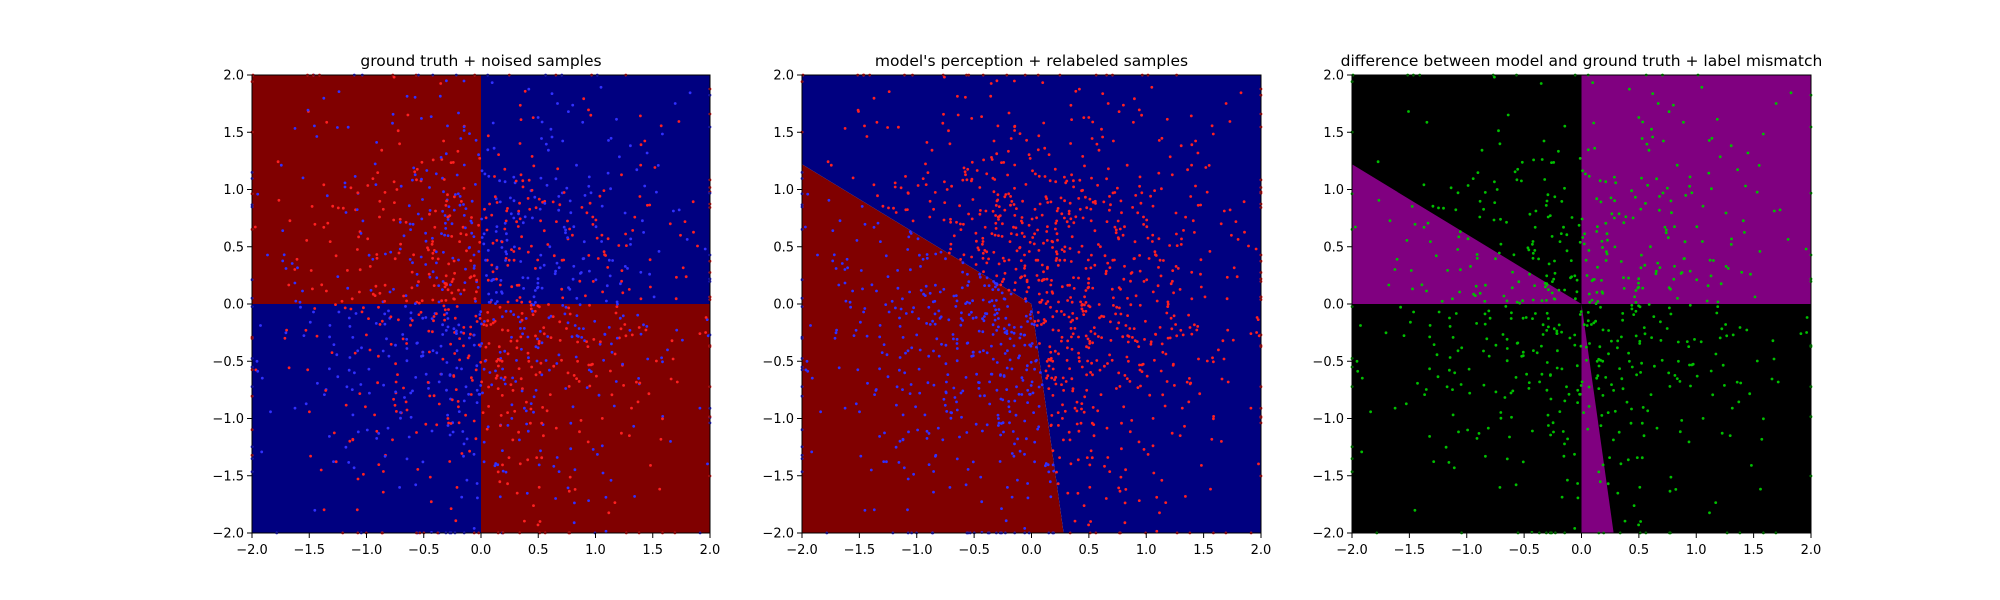 The image size is (2000, 600). Describe the element at coordinates (1332, 305) in the screenshot. I see `y-axis-ticks: −2.0−1.5−1.0−0.50.00.51.01.52.0` at that location.